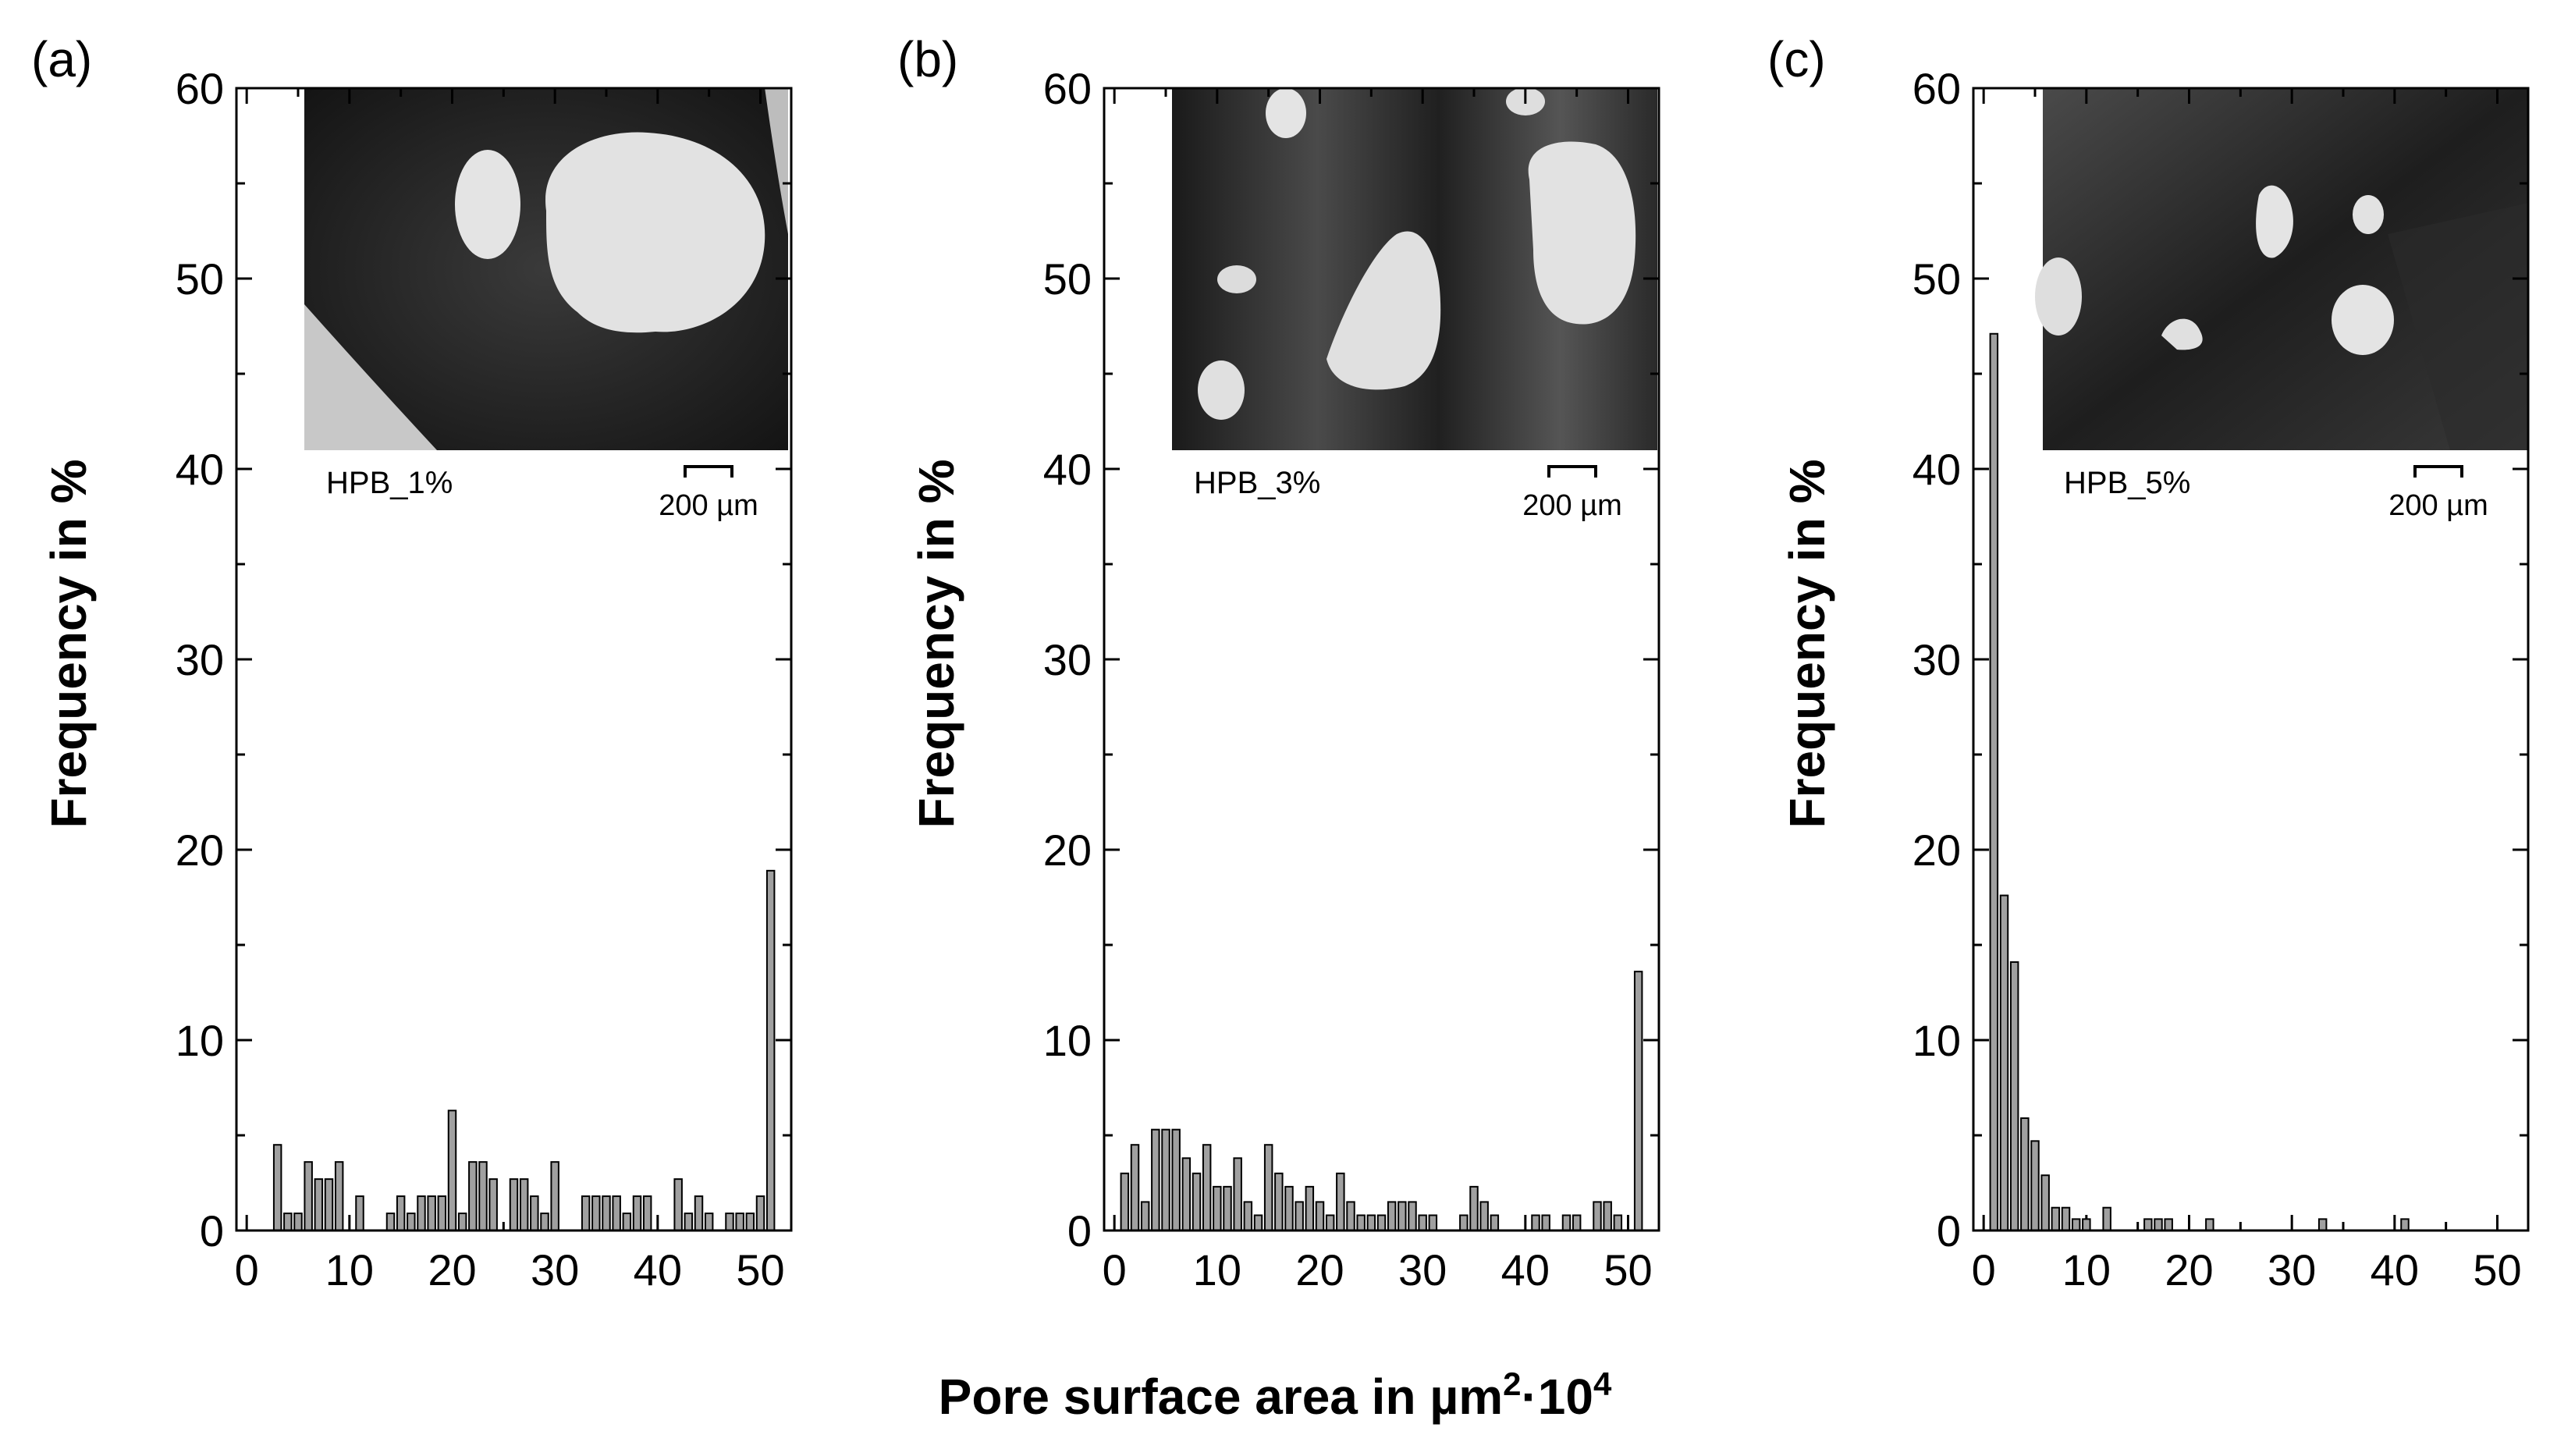 Image resolution: width=2550 pixels, height=1456 pixels. I want to click on panel-label: (a), so click(61, 59).